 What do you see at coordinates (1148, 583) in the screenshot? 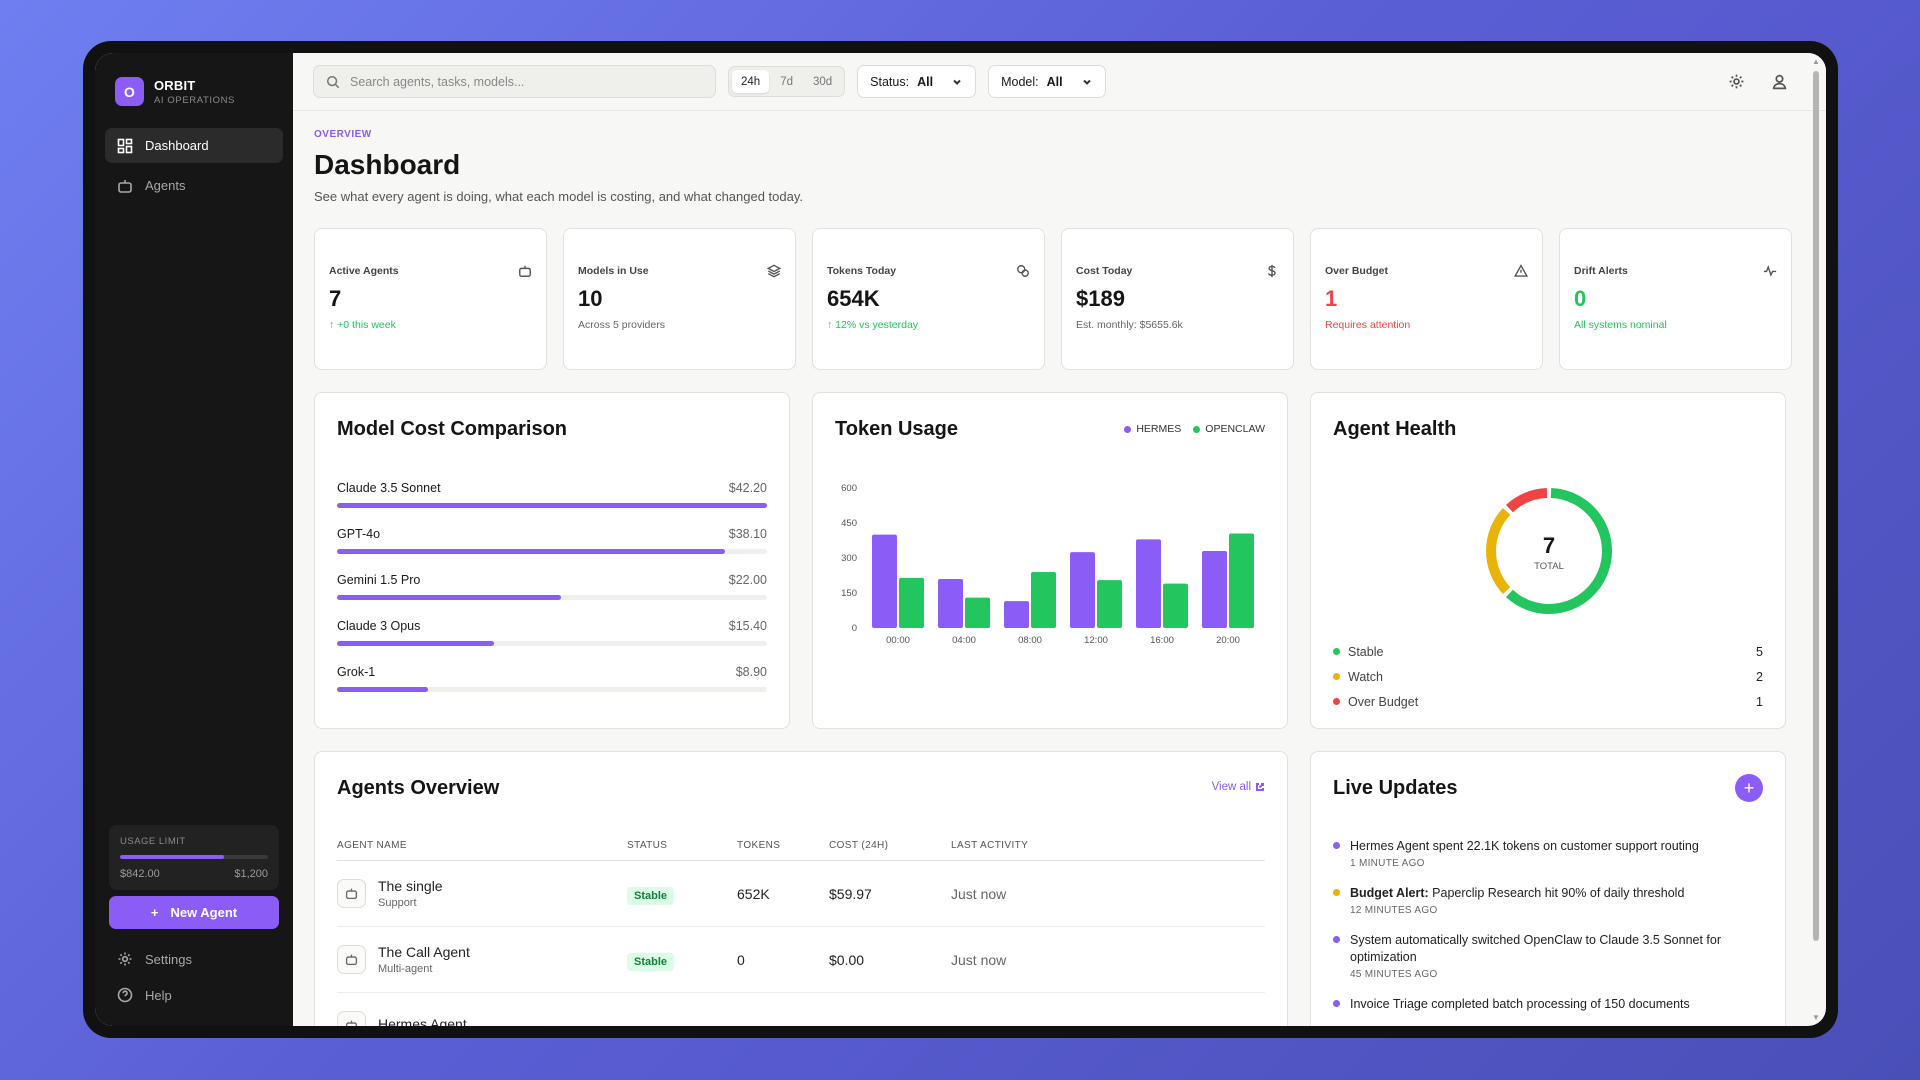
I see `bar-hermes-16:00` at bounding box center [1148, 583].